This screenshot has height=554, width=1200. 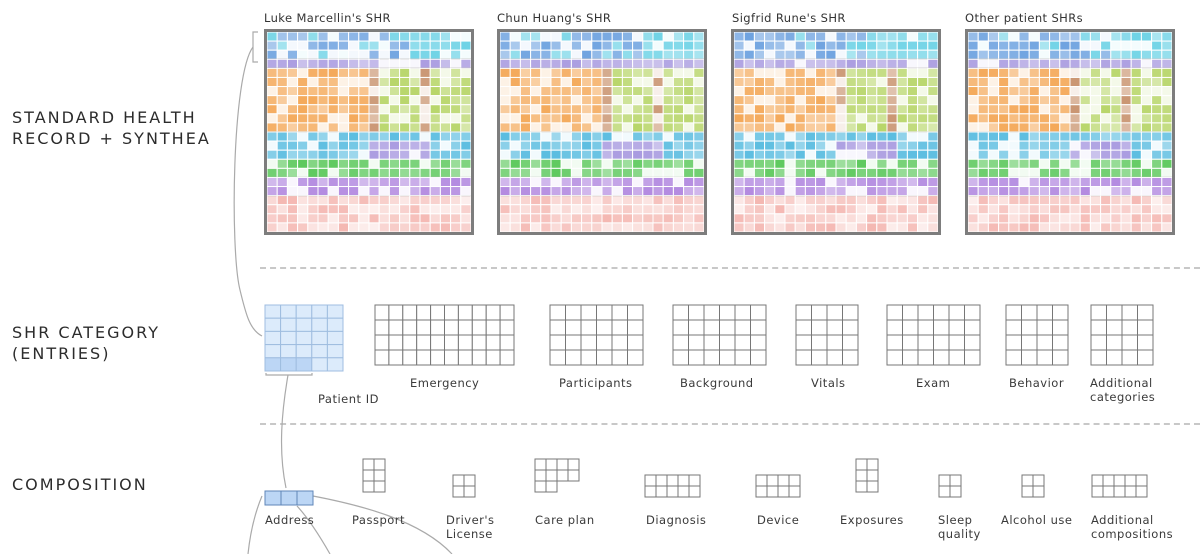 I want to click on heatmap-cell, so click(x=698, y=227).